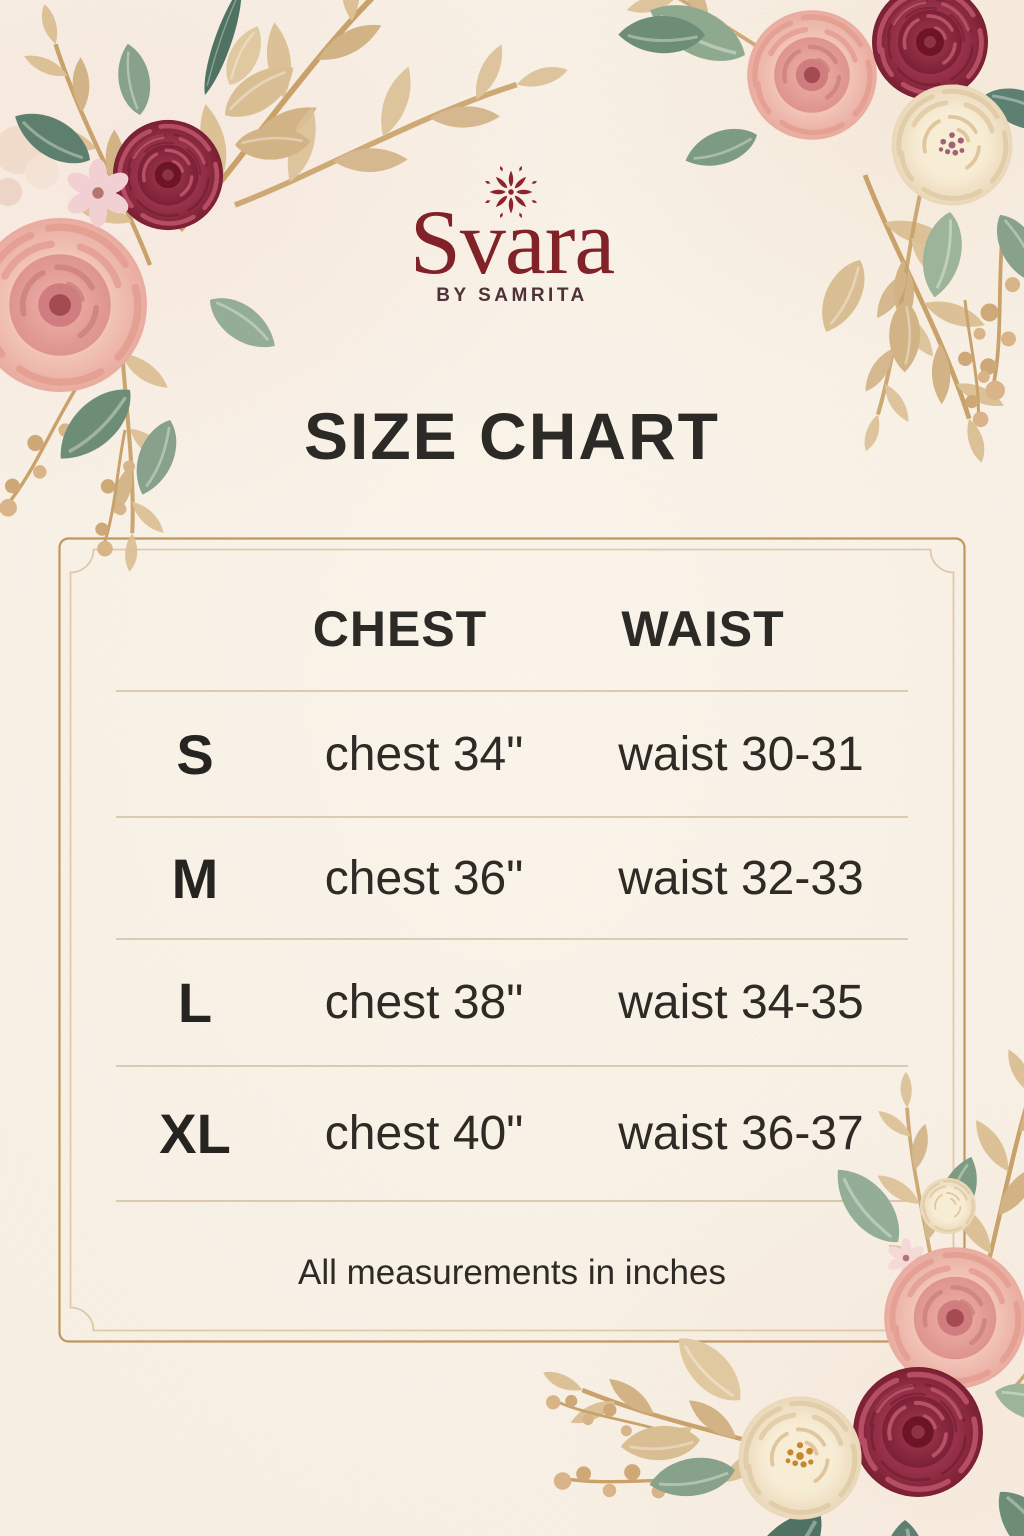  What do you see at coordinates (512, 295) in the screenshot?
I see `brand-tagline: BY SAMRITA` at bounding box center [512, 295].